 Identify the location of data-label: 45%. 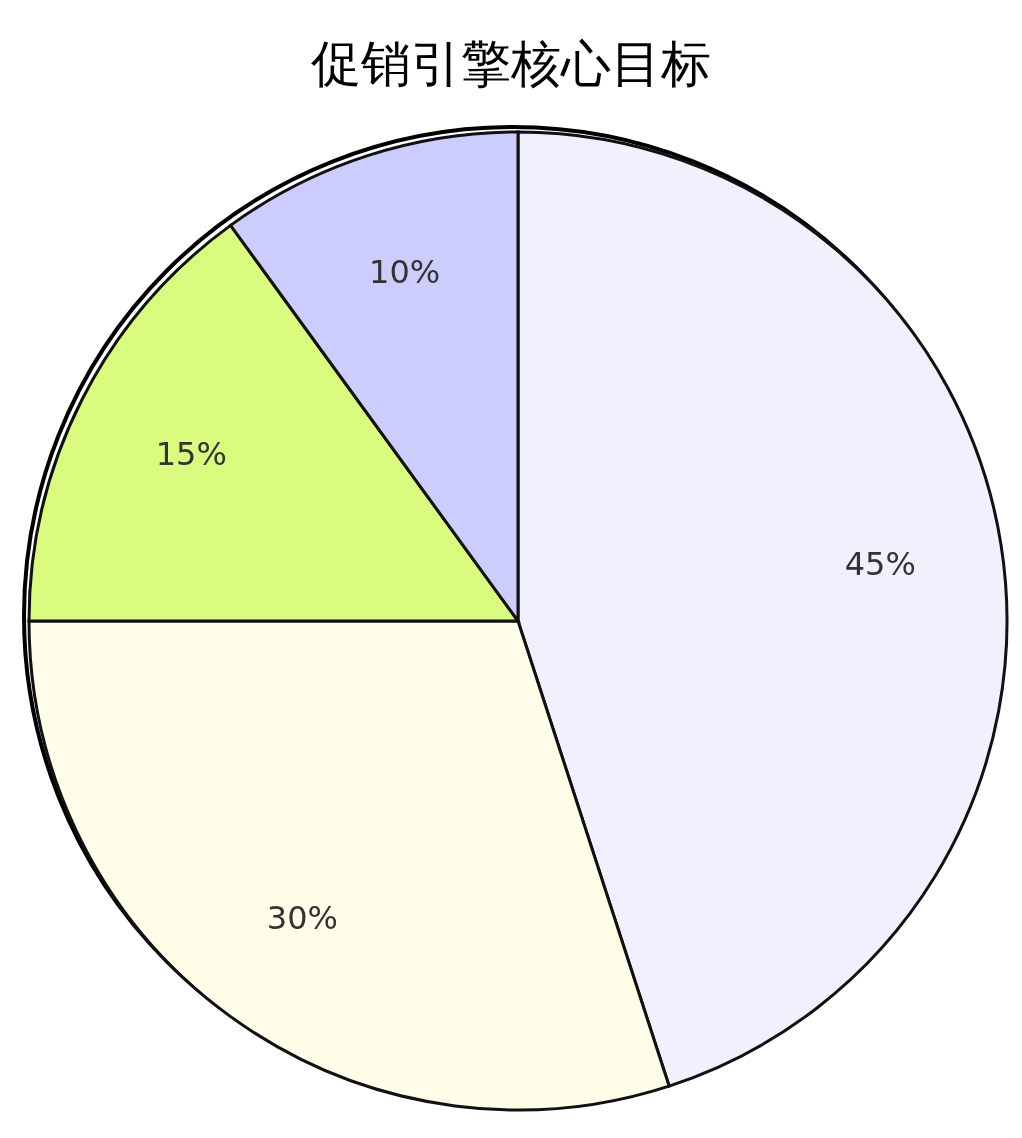
(880, 563).